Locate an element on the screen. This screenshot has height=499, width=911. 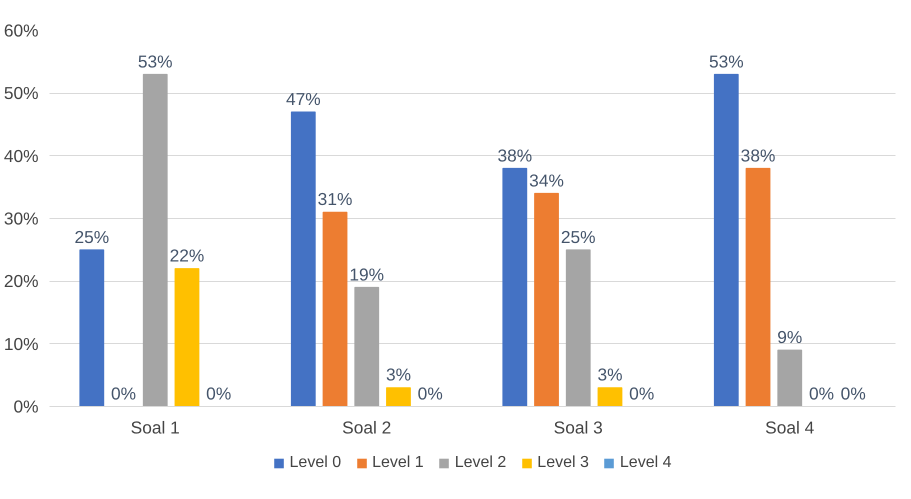
y-tick-label: 0% is located at coordinates (25, 406).